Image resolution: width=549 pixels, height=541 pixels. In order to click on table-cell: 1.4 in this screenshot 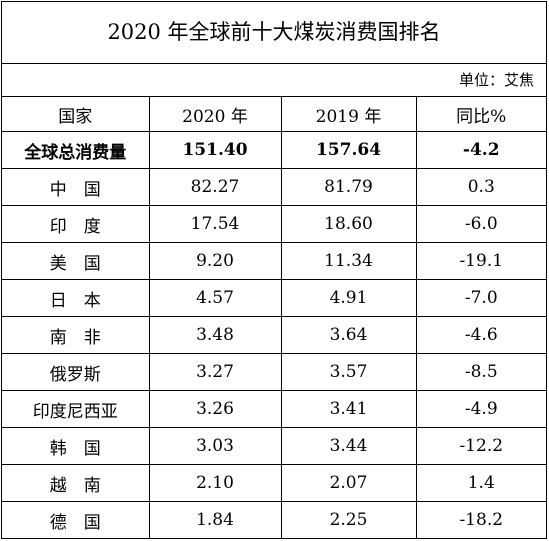, I will do `click(480, 483)`.